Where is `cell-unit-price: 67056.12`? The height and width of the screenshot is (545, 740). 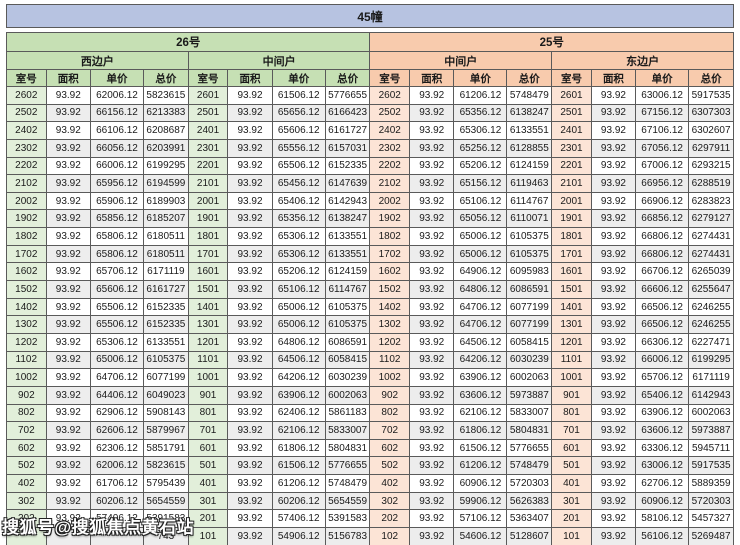 cell-unit-price: 67056.12 is located at coordinates (662, 148).